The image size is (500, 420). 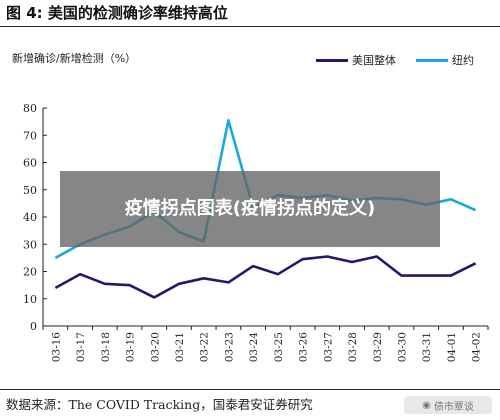 What do you see at coordinates (30, 108) in the screenshot?
I see `y-tick-label: 80` at bounding box center [30, 108].